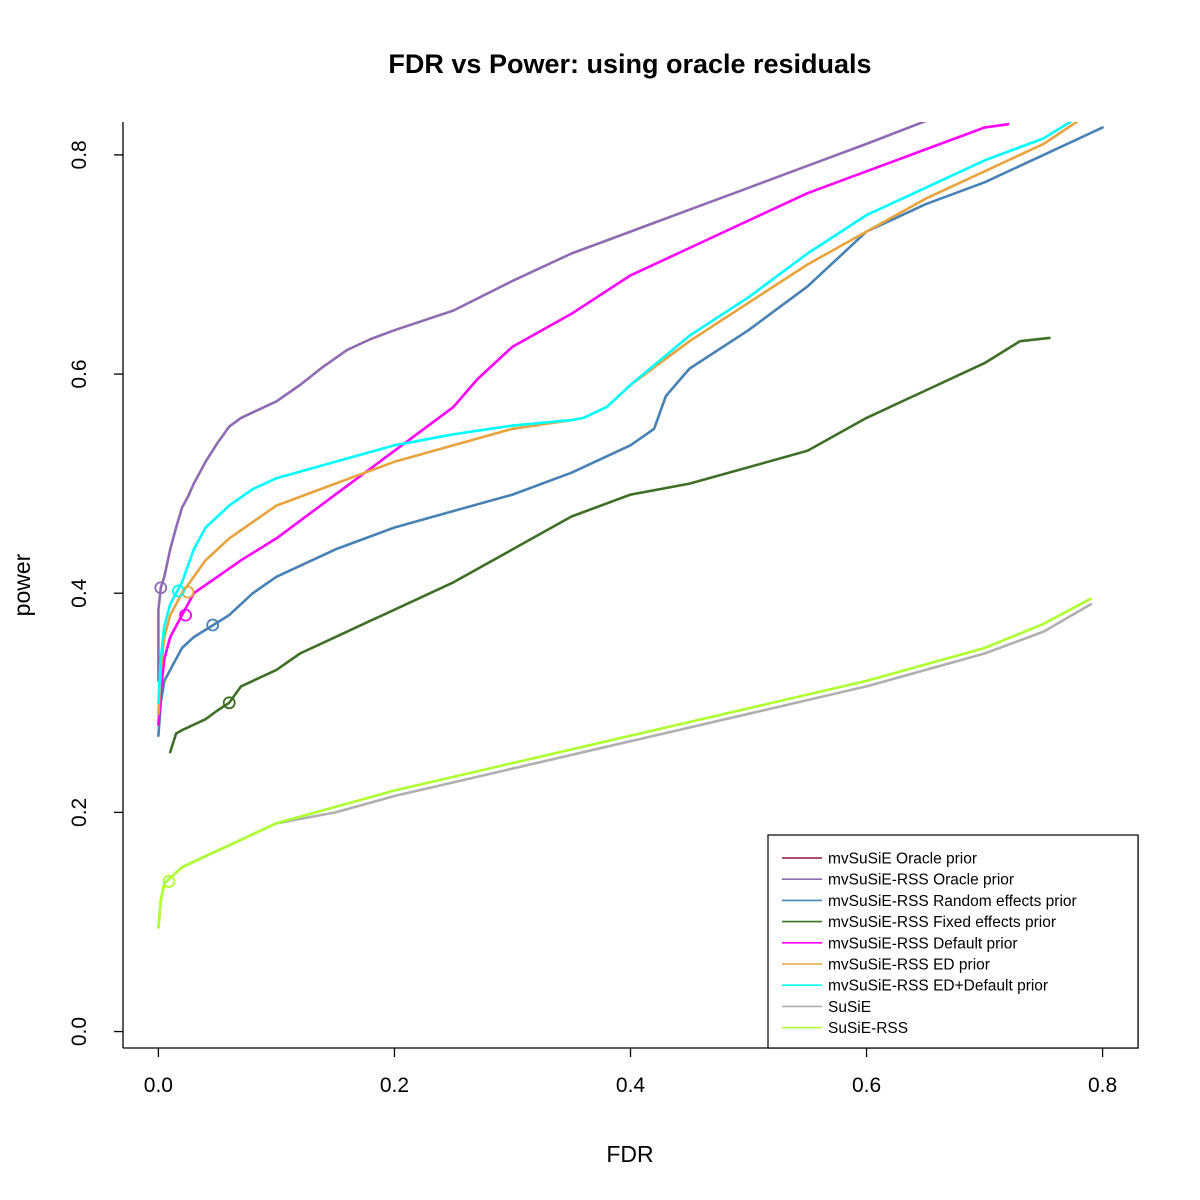  What do you see at coordinates (909, 965) in the screenshot?
I see `legend-entry-label: mvSuSiE-RSS ED prior` at bounding box center [909, 965].